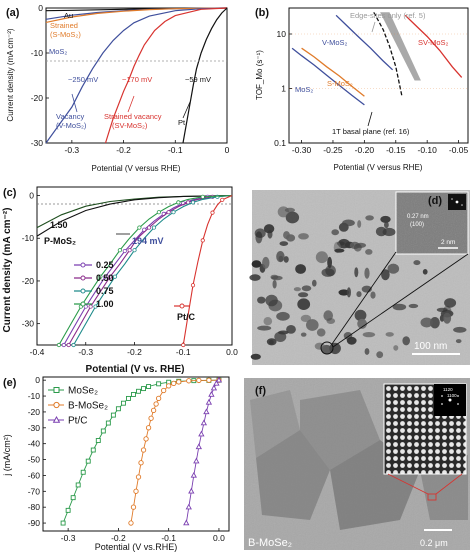  What do you see at coordinates (136, 168) in the screenshot?
I see `panel-a-xlabel: Potential (V versus RHE)` at bounding box center [136, 168].